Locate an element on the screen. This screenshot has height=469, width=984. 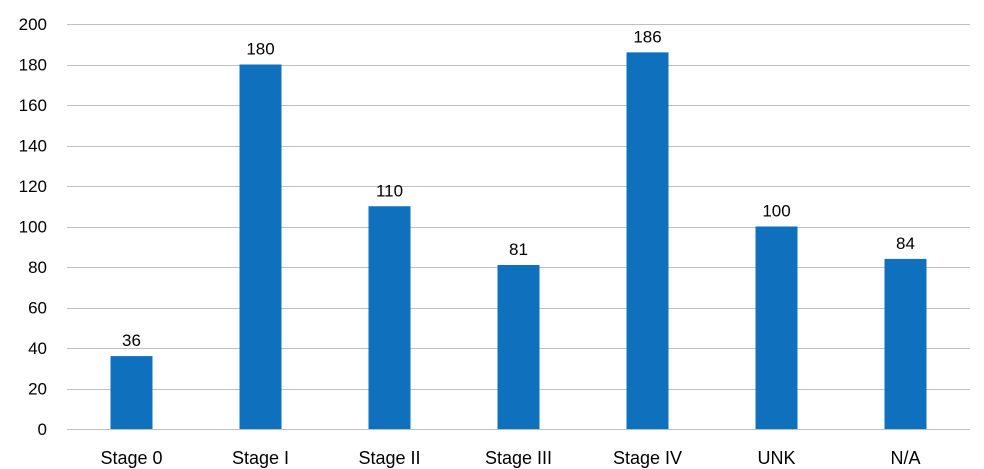
y-tick-label: 180 is located at coordinates (33, 65).